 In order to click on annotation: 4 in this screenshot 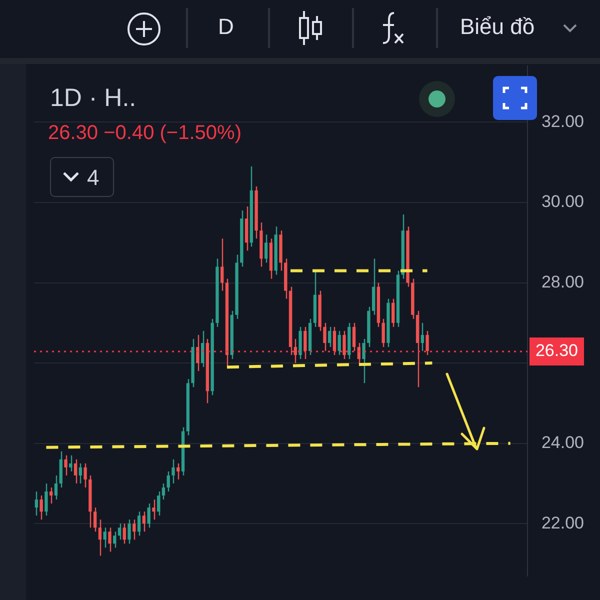, I will do `click(93, 178)`.